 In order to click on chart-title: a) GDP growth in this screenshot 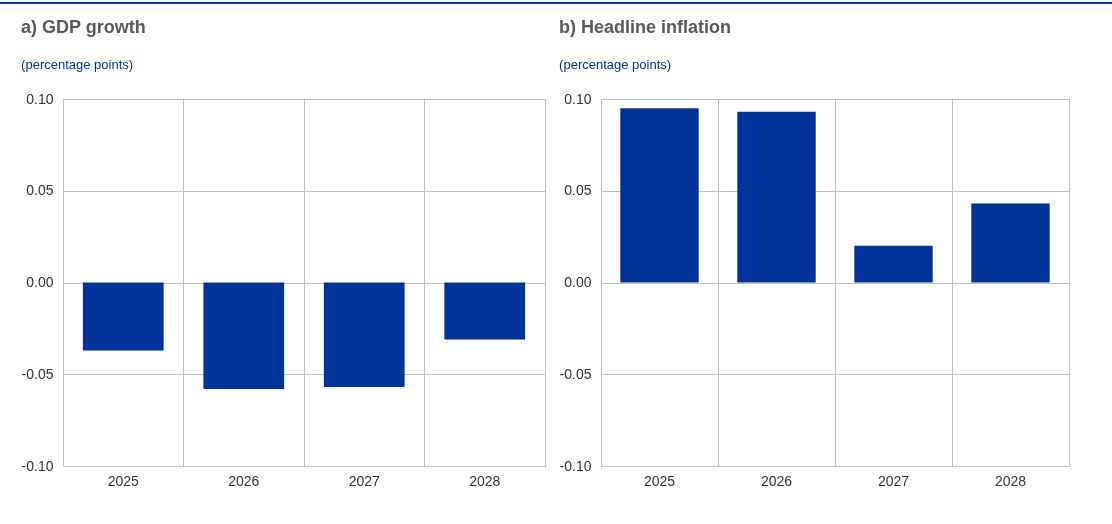, I will do `click(83, 27)`.